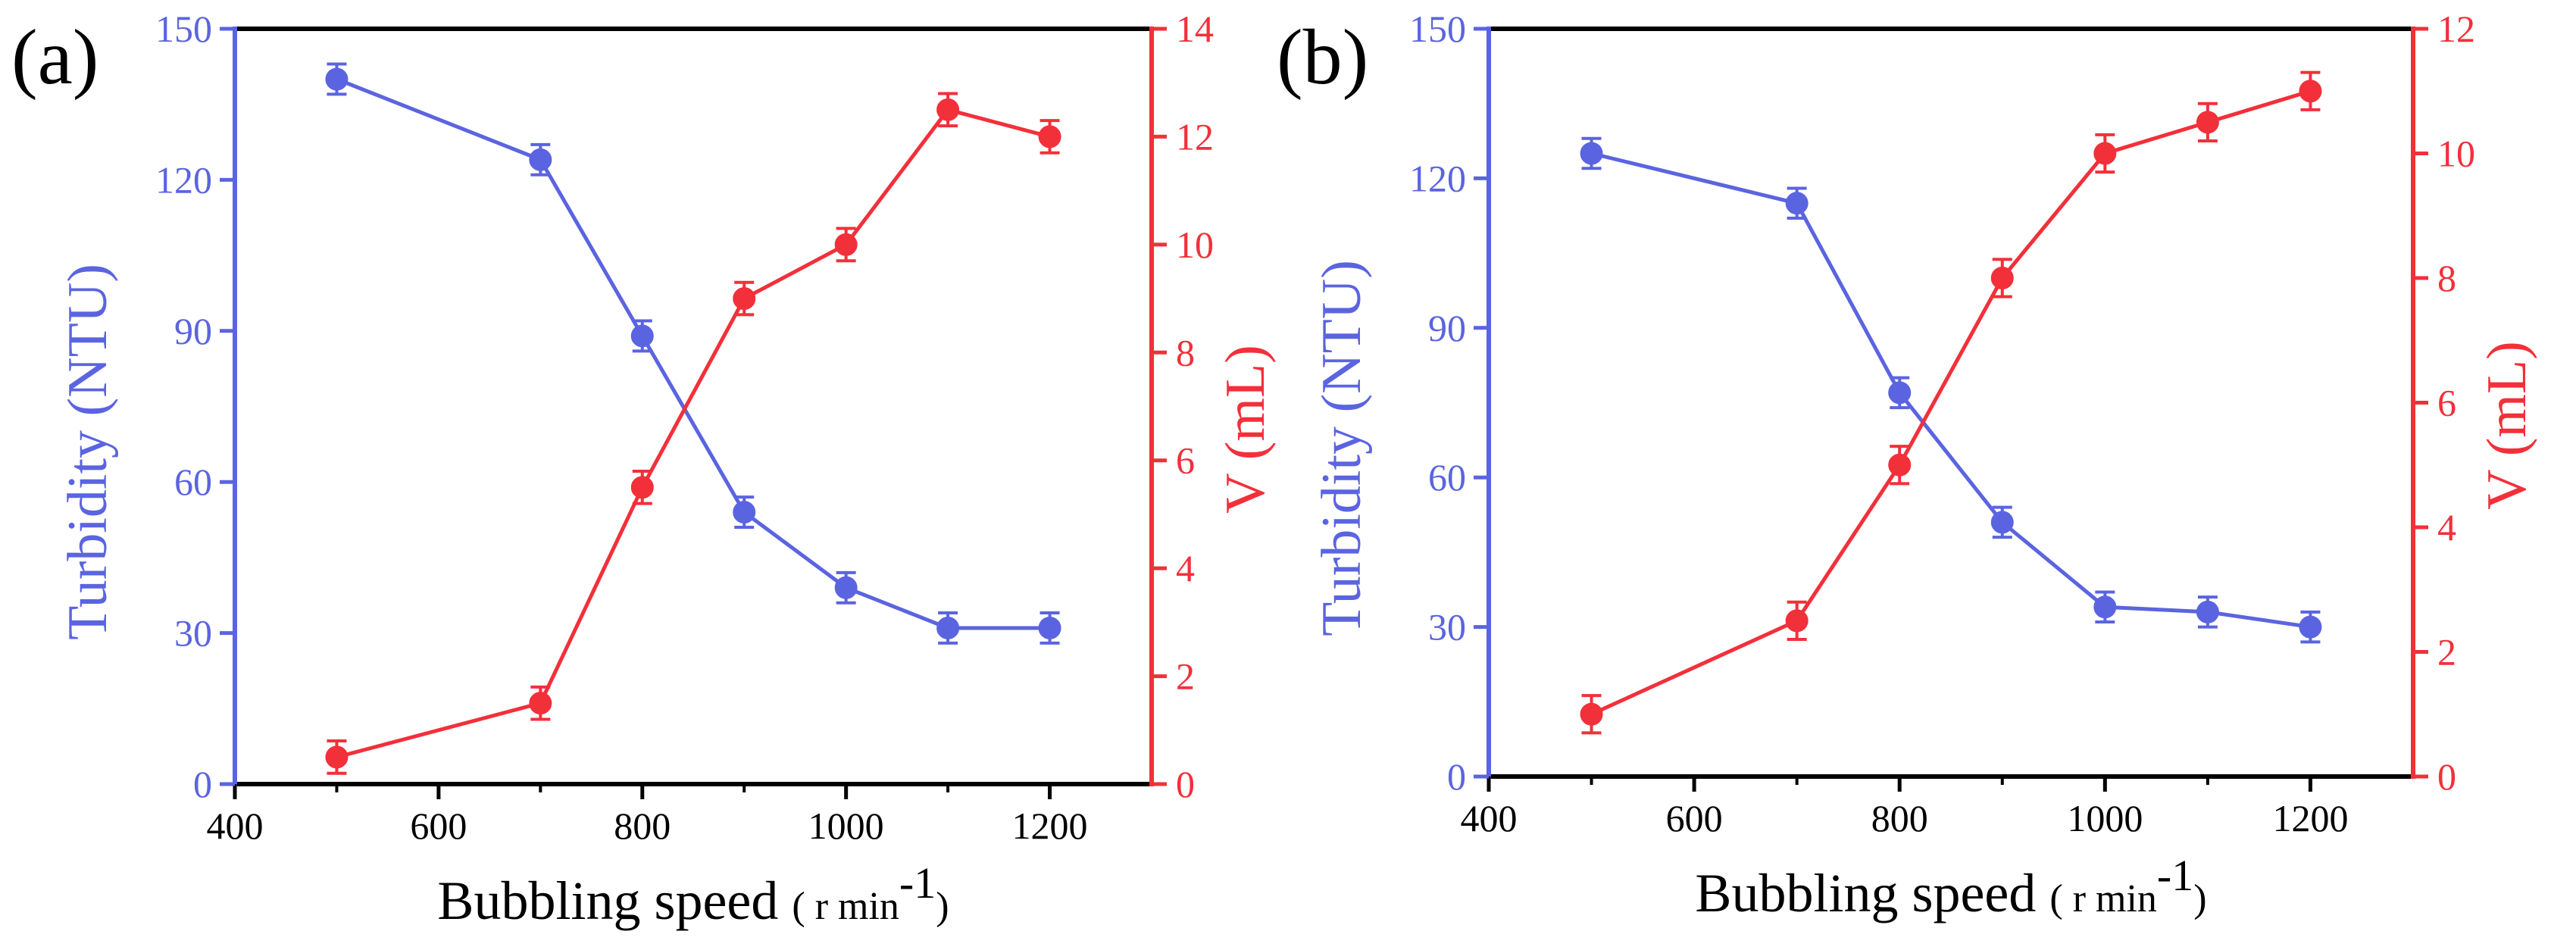 This screenshot has width=2576, height=950. What do you see at coordinates (1195, 29) in the screenshot?
I see `y-right-tick-label: 14` at bounding box center [1195, 29].